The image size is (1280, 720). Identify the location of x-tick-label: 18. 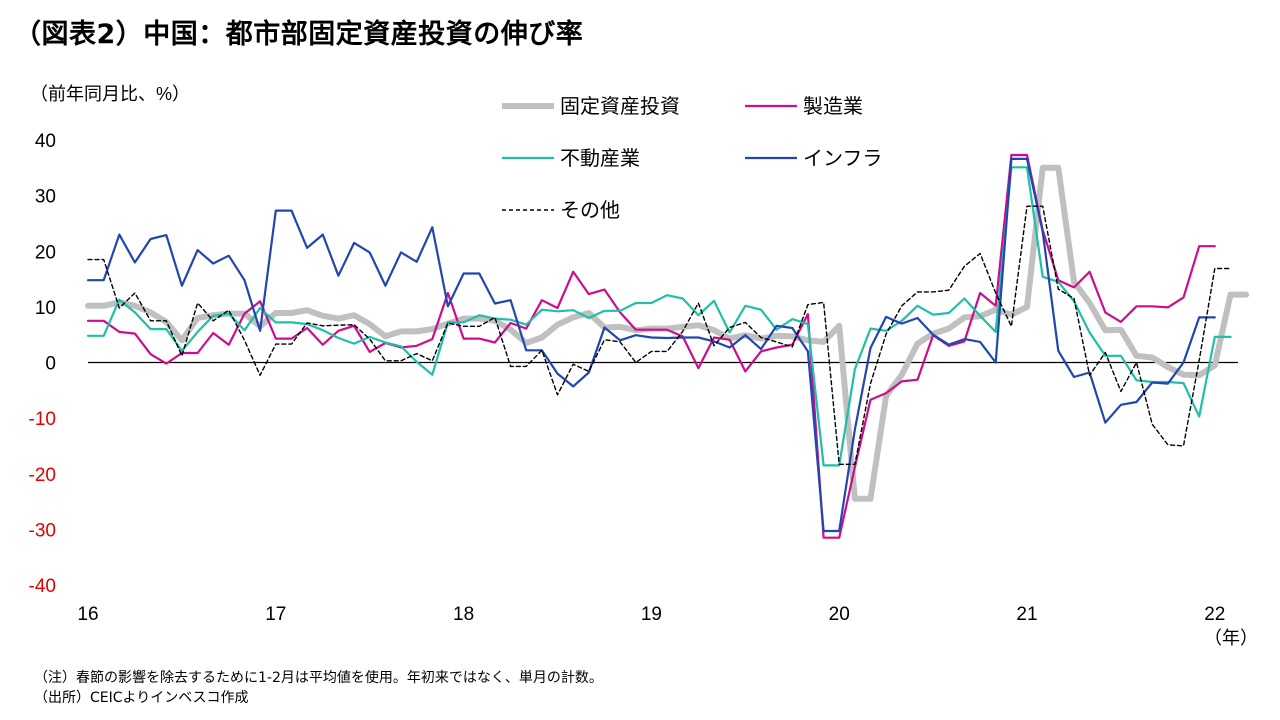
(463, 614).